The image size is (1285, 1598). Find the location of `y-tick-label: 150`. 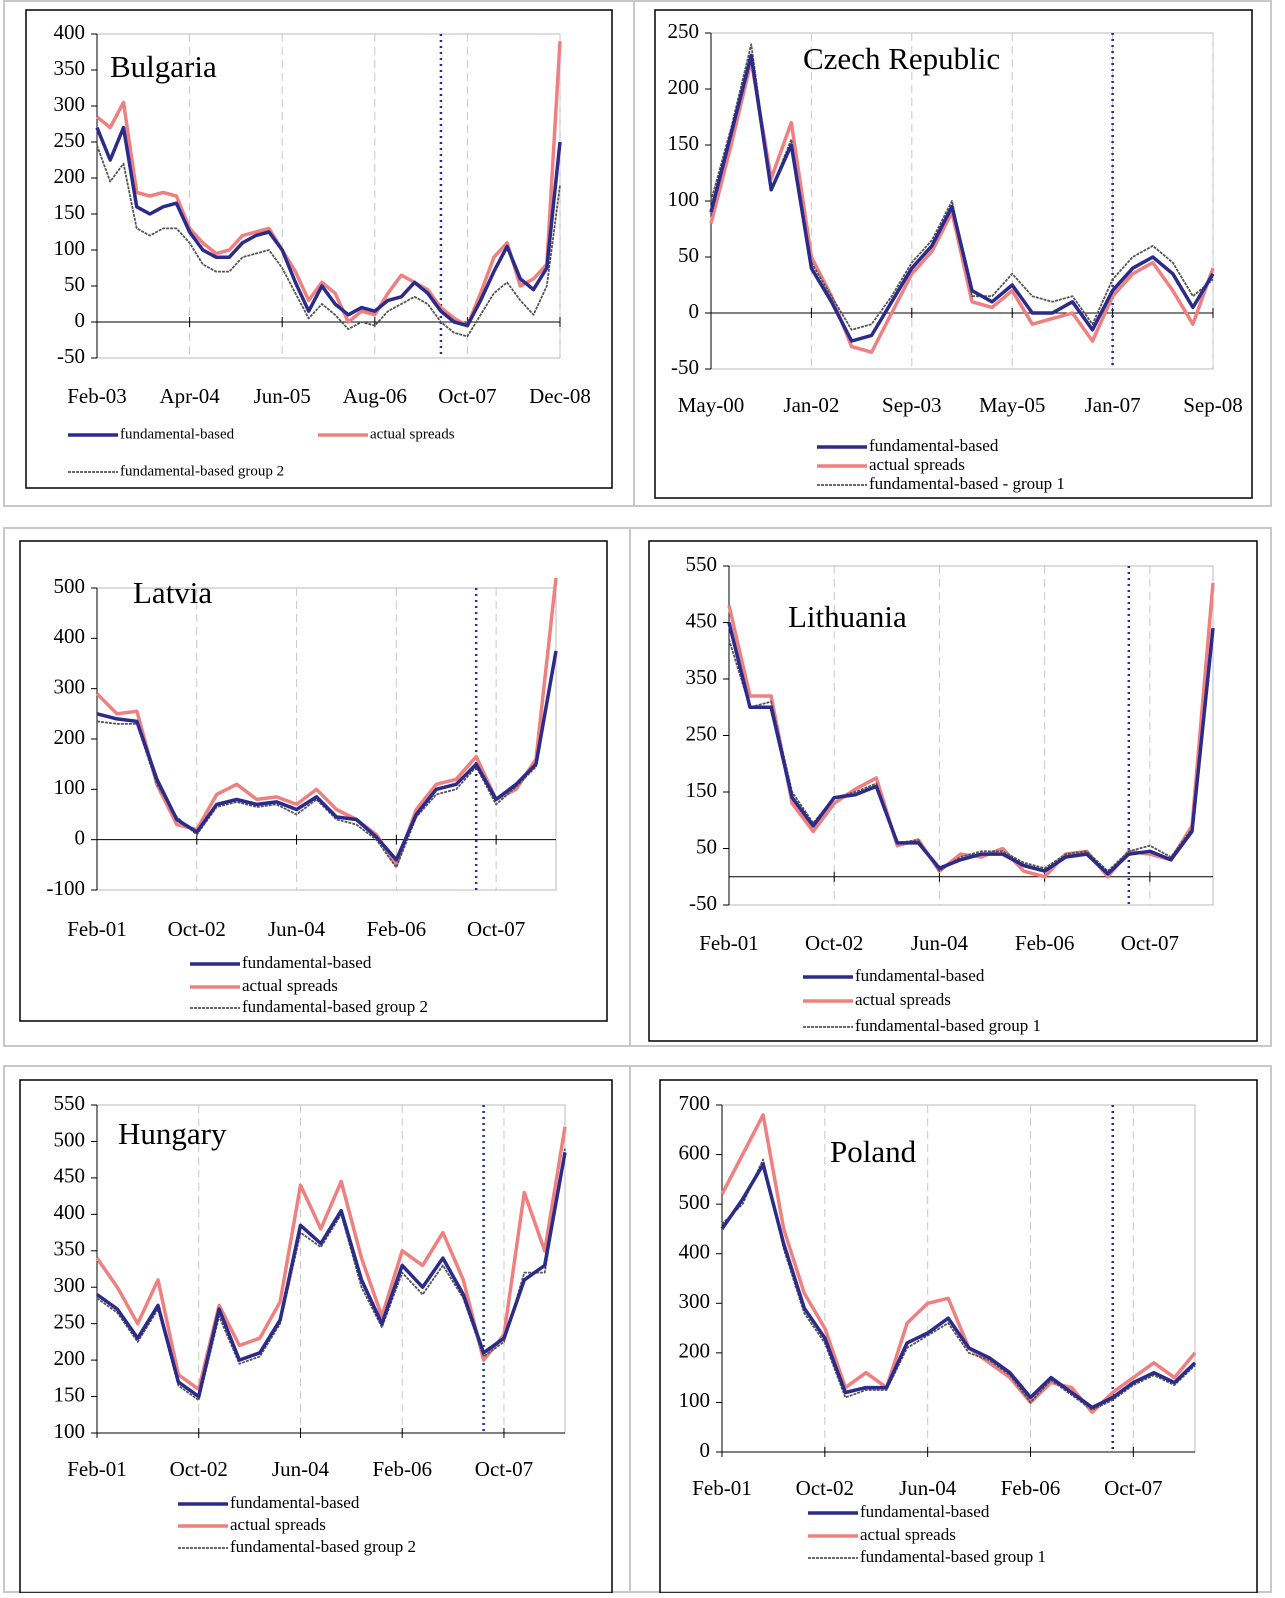

y-tick-label: 150 is located at coordinates (70, 212).